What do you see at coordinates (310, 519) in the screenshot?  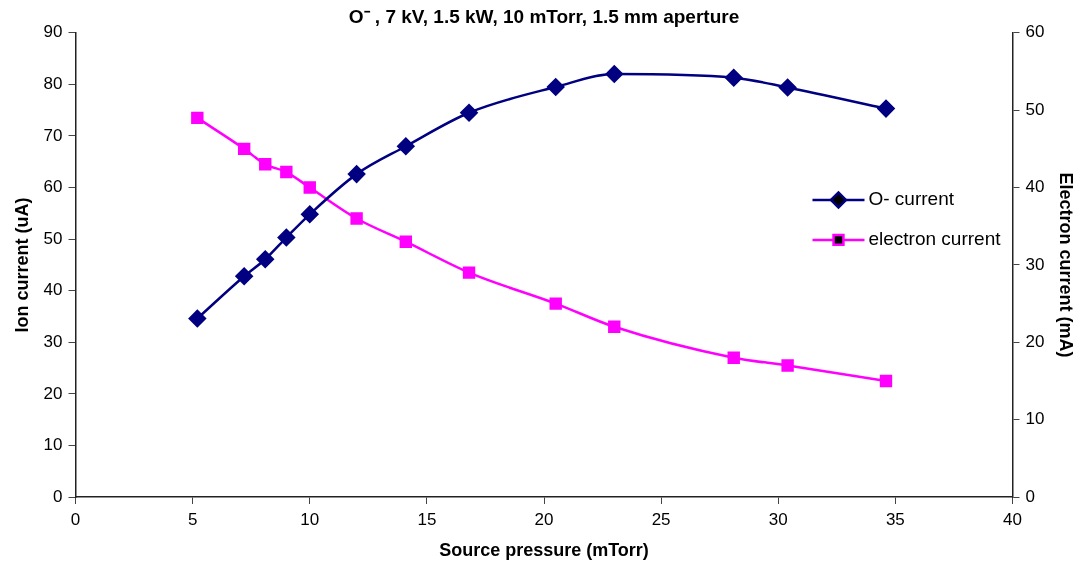 I see `x-tick-label: 10` at bounding box center [310, 519].